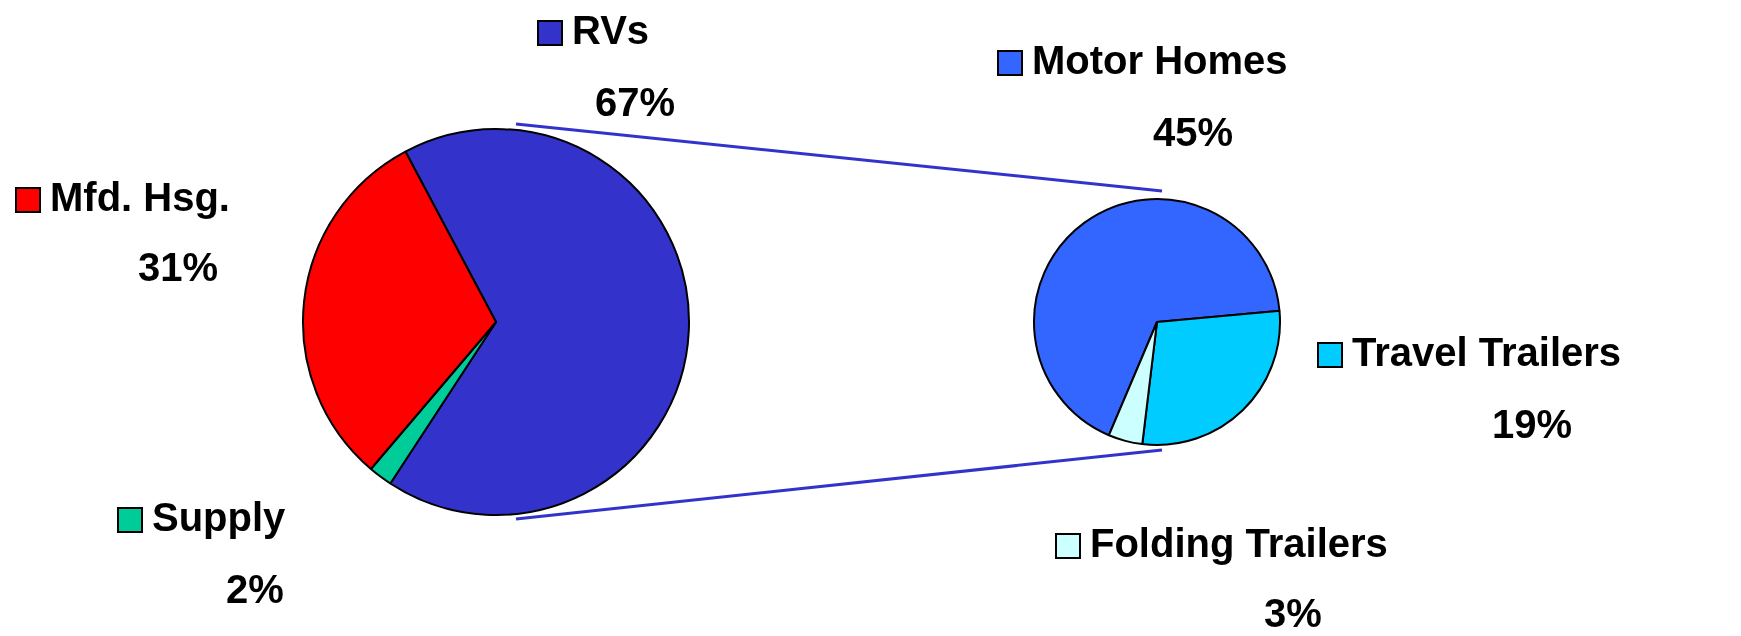  I want to click on legend-label: Folding Trailers, so click(1239, 543).